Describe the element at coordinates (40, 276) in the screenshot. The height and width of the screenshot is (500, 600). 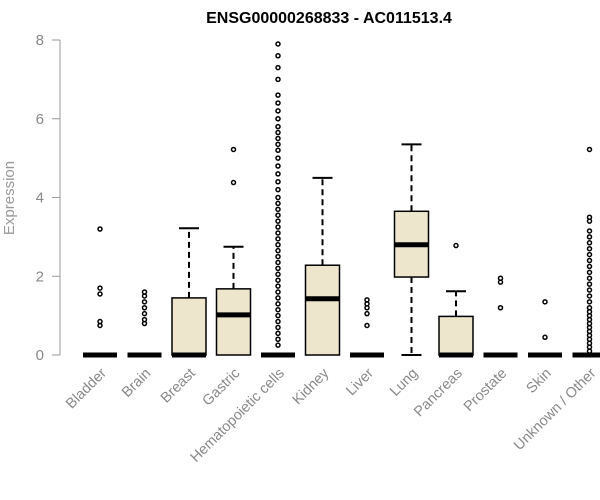
I see `y-tick-label: 2` at that location.